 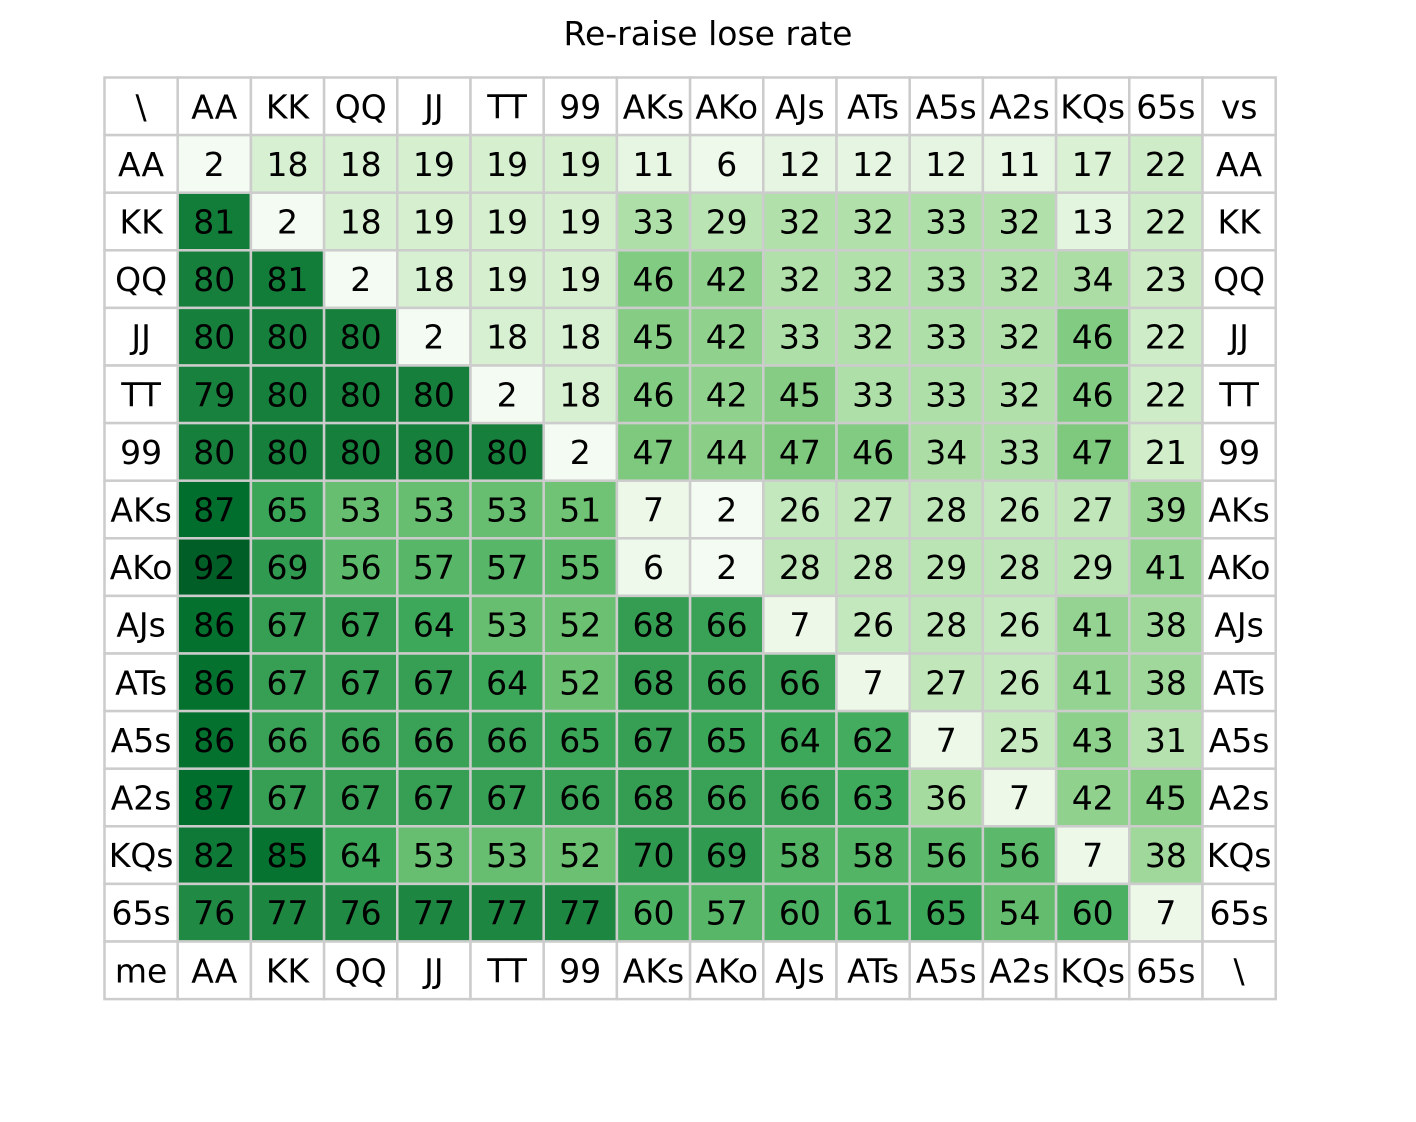 I want to click on column-header-bottom: QQ, so click(x=360, y=970).